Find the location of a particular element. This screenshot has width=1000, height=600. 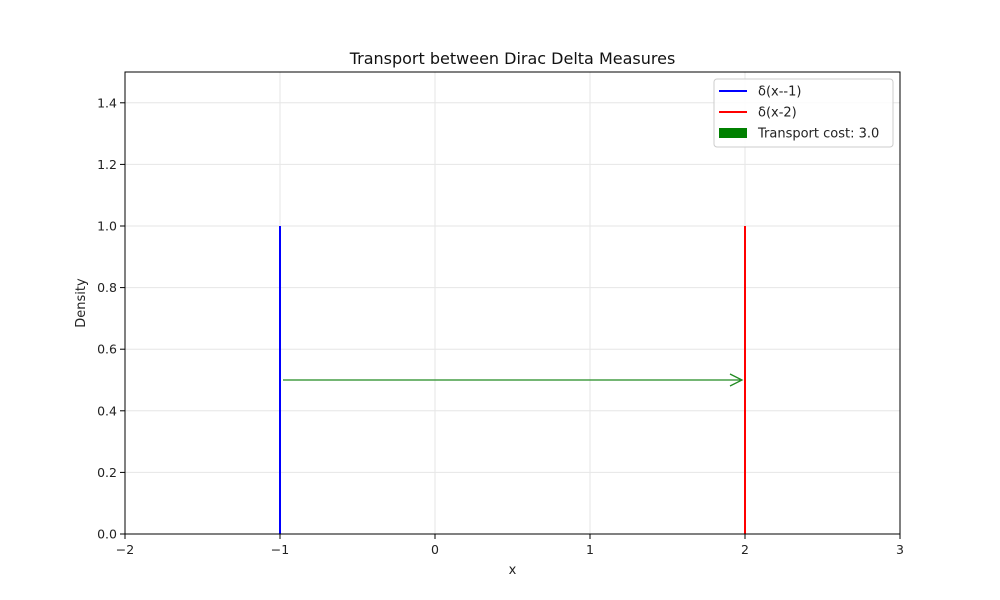

legend-label: δ(x--1) is located at coordinates (779, 92).